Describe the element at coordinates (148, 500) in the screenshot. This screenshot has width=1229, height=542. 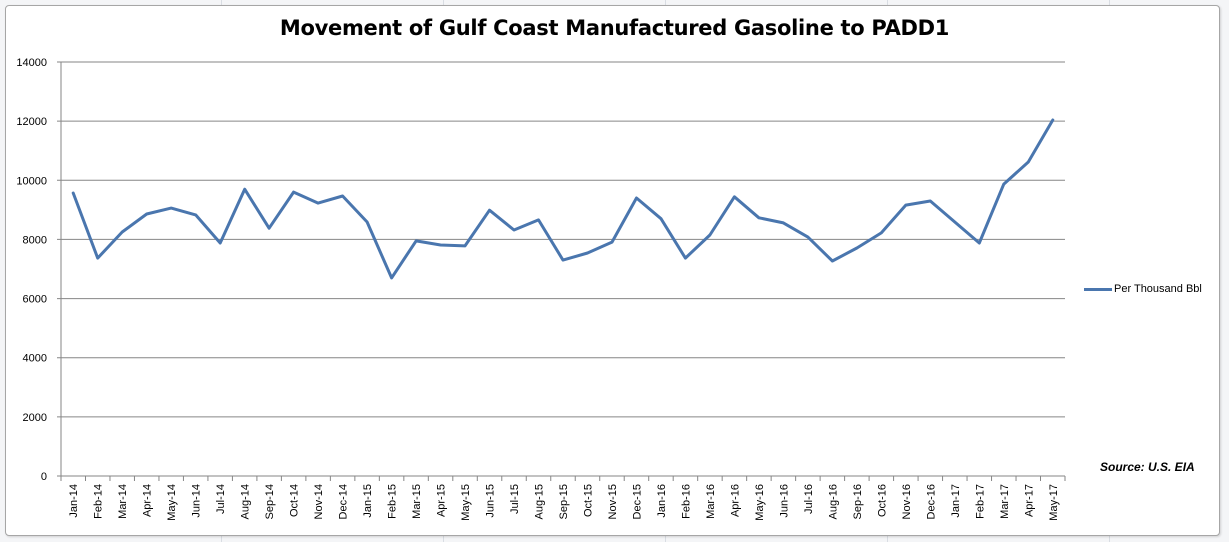
I see `x-tick-label: Apr-14` at that location.